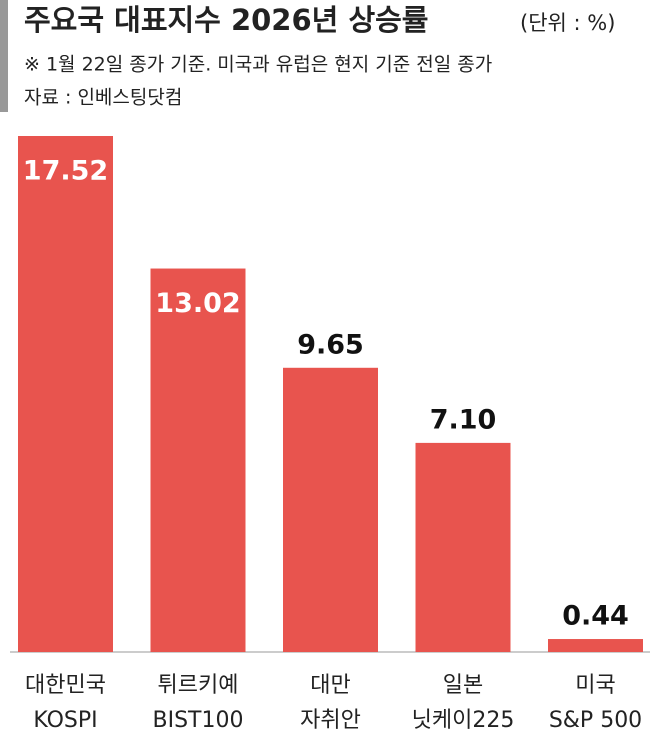 This screenshot has width=661, height=744. What do you see at coordinates (65, 685) in the screenshot?
I see `x-tick-label: 대한민국` at bounding box center [65, 685].